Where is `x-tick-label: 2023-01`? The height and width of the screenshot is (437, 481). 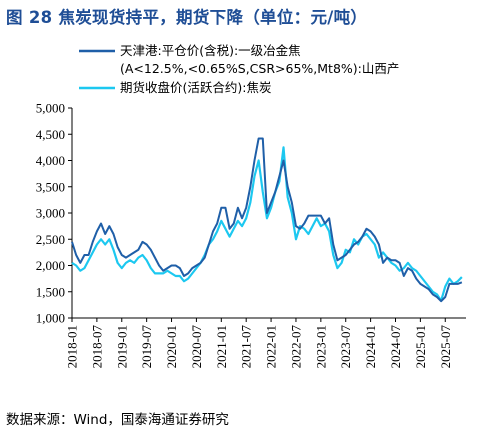 x-tick-label: 2023-01 is located at coordinates (320, 346).